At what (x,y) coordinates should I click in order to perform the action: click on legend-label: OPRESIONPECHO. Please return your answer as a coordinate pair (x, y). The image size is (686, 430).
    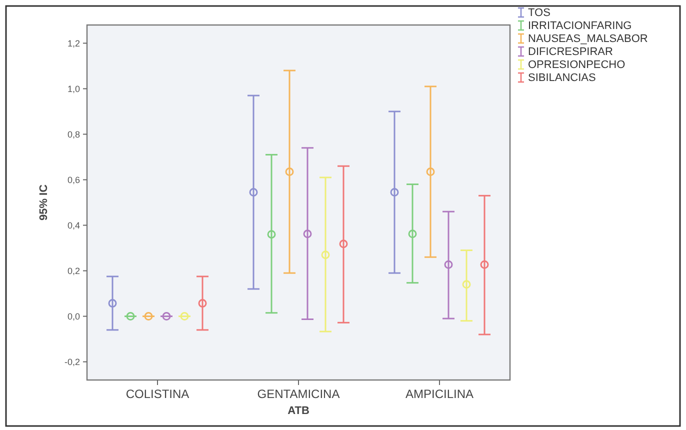
    Looking at the image, I should click on (577, 64).